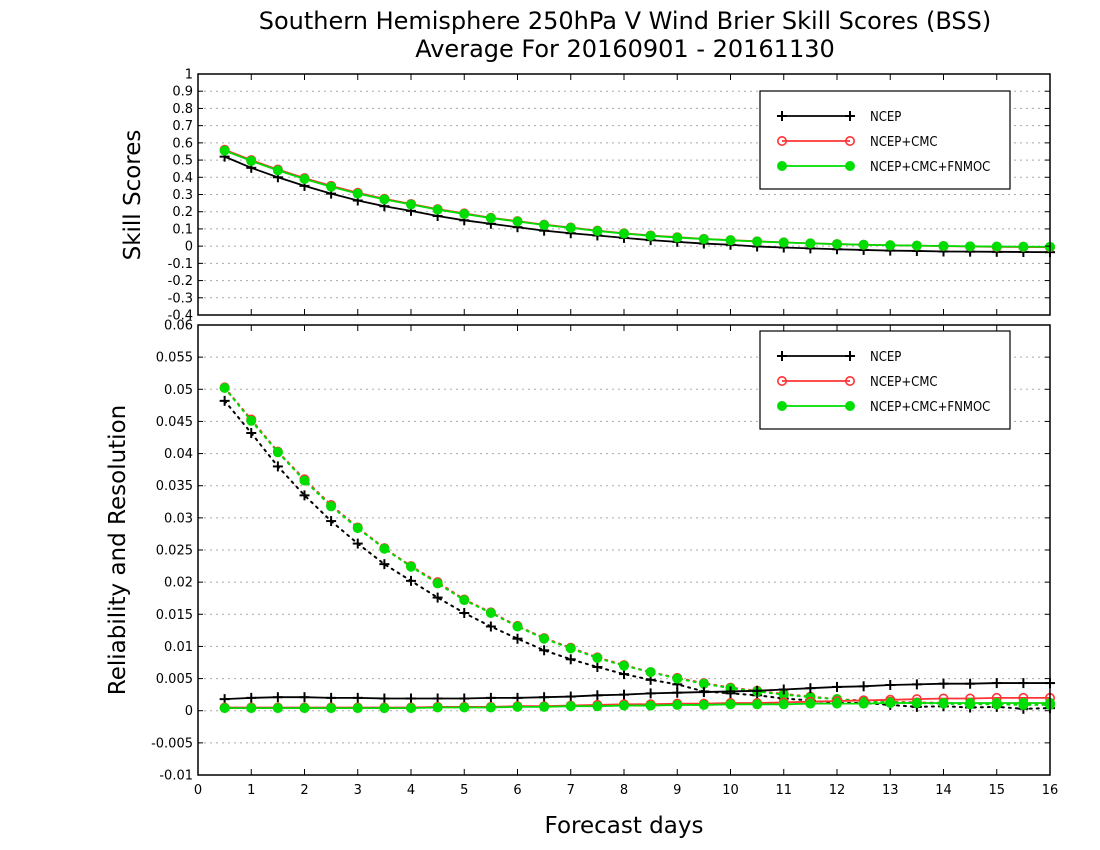 Image resolution: width=1100 pixels, height=850 pixels. I want to click on bottom-x-tick-label-13: 13, so click(890, 790).